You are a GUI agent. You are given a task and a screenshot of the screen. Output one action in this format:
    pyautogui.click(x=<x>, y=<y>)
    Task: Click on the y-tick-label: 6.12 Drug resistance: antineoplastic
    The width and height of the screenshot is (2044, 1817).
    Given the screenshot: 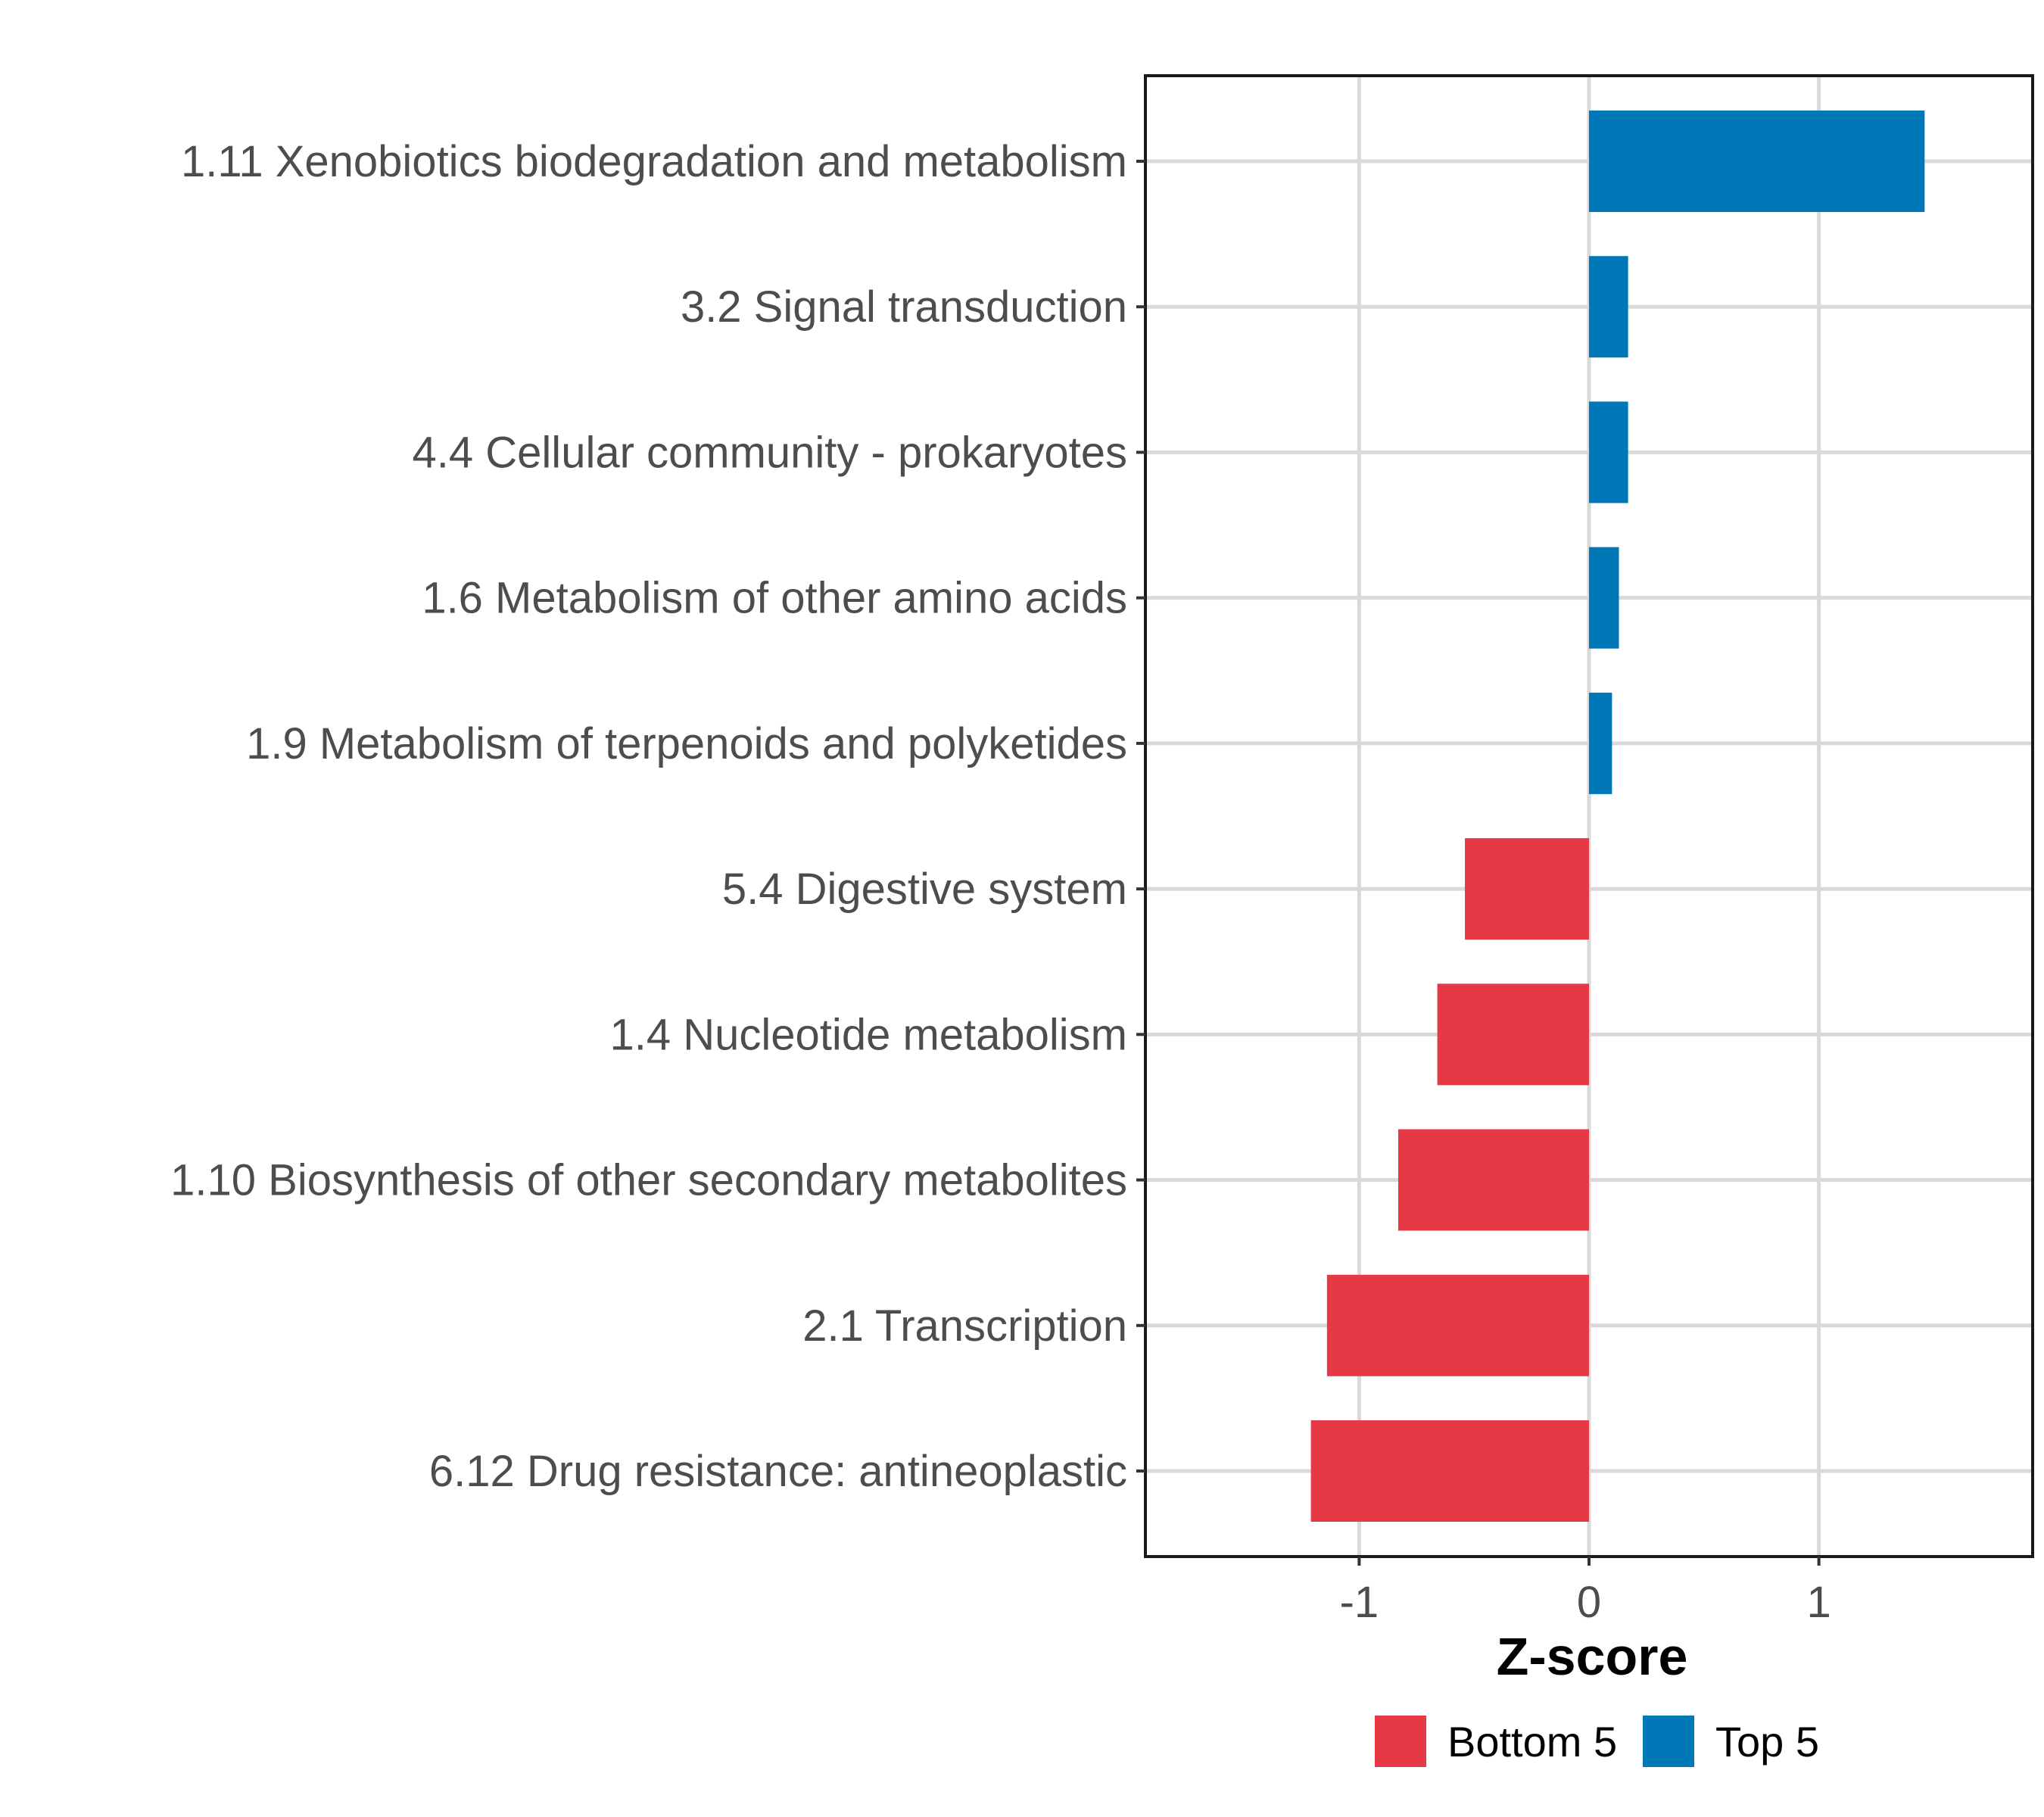 What is the action you would take?
    pyautogui.click(x=778, y=1471)
    